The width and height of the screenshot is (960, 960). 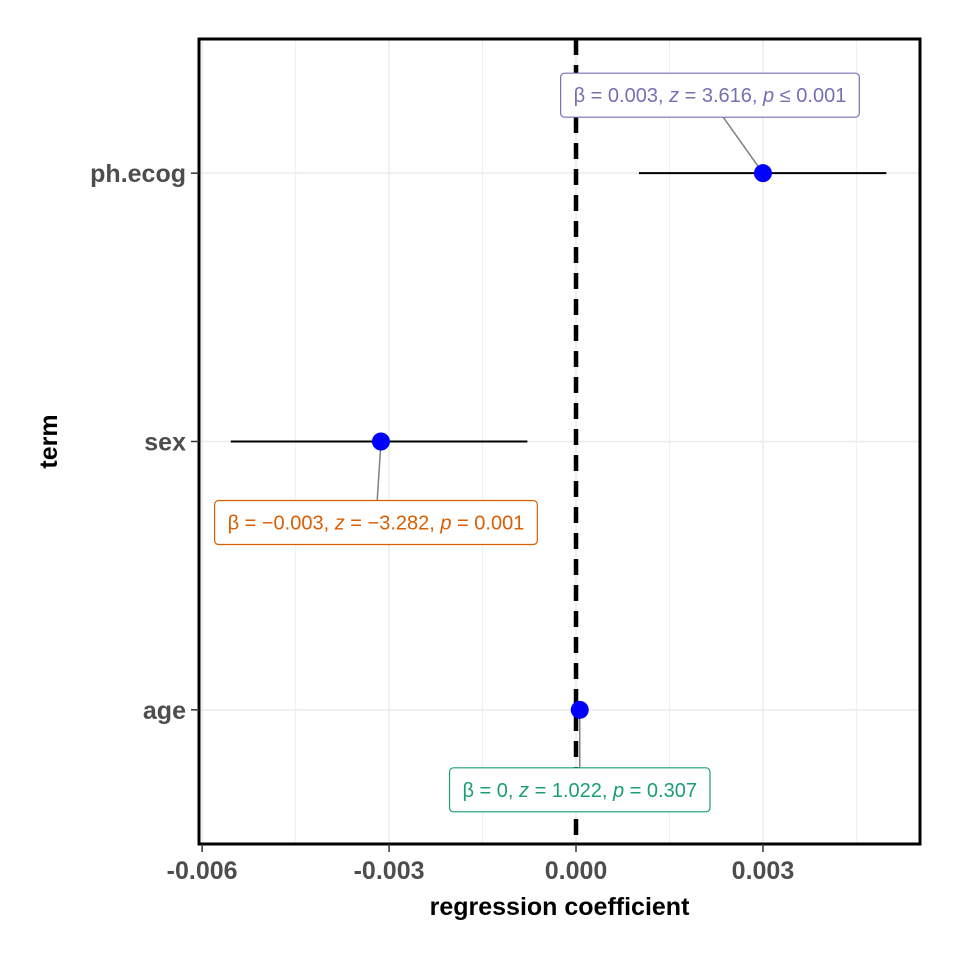 I want to click on annotation-text: β = −0.003, z = −3.282, p = 0.001, so click(x=376, y=524).